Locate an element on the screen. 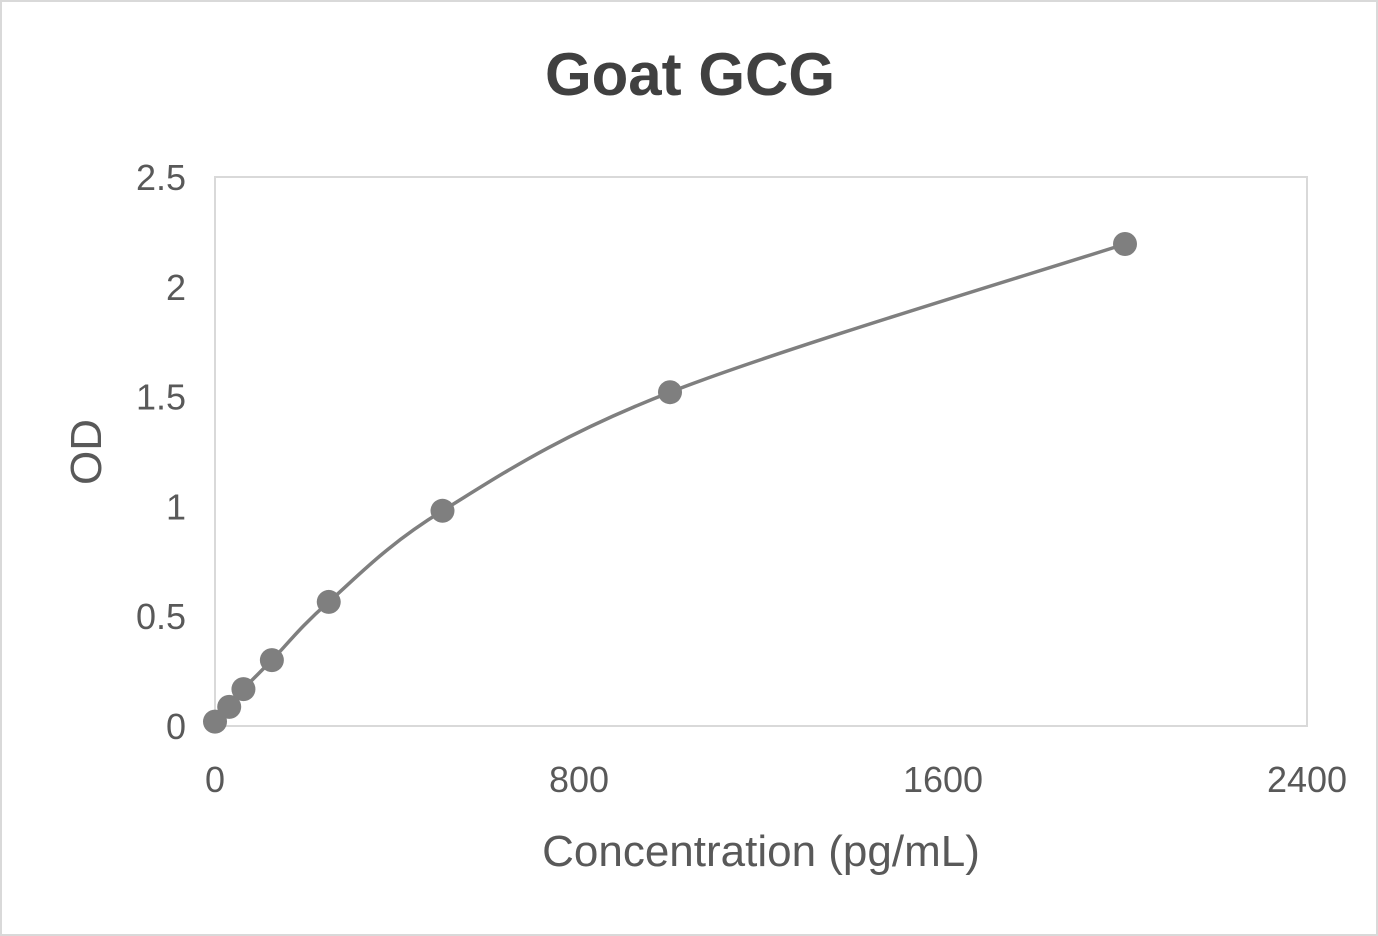  x-tick-label: 0 is located at coordinates (215, 779).